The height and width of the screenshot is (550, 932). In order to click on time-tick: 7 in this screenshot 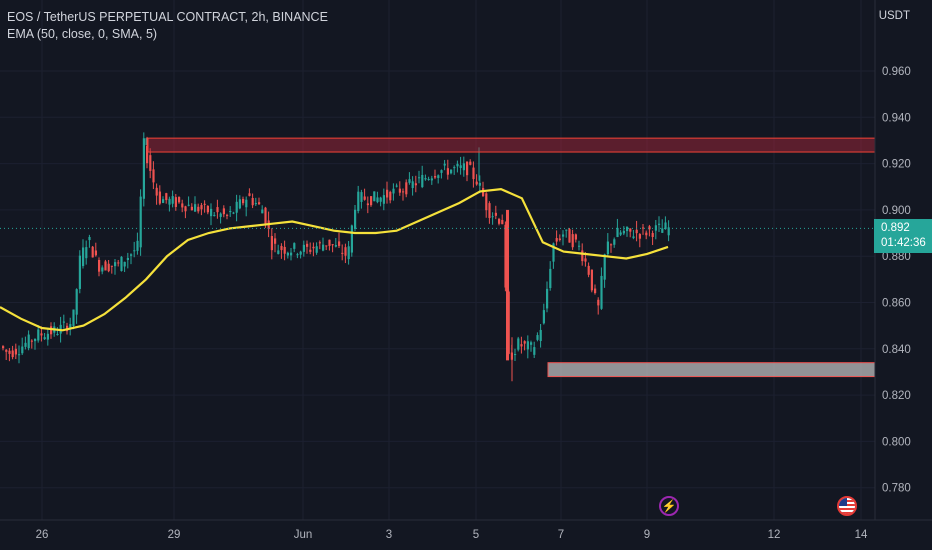, I will do `click(561, 535)`.